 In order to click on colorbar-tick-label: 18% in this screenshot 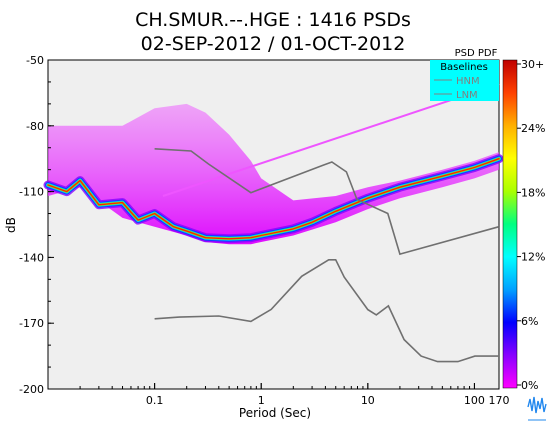, I will do `click(533, 192)`.